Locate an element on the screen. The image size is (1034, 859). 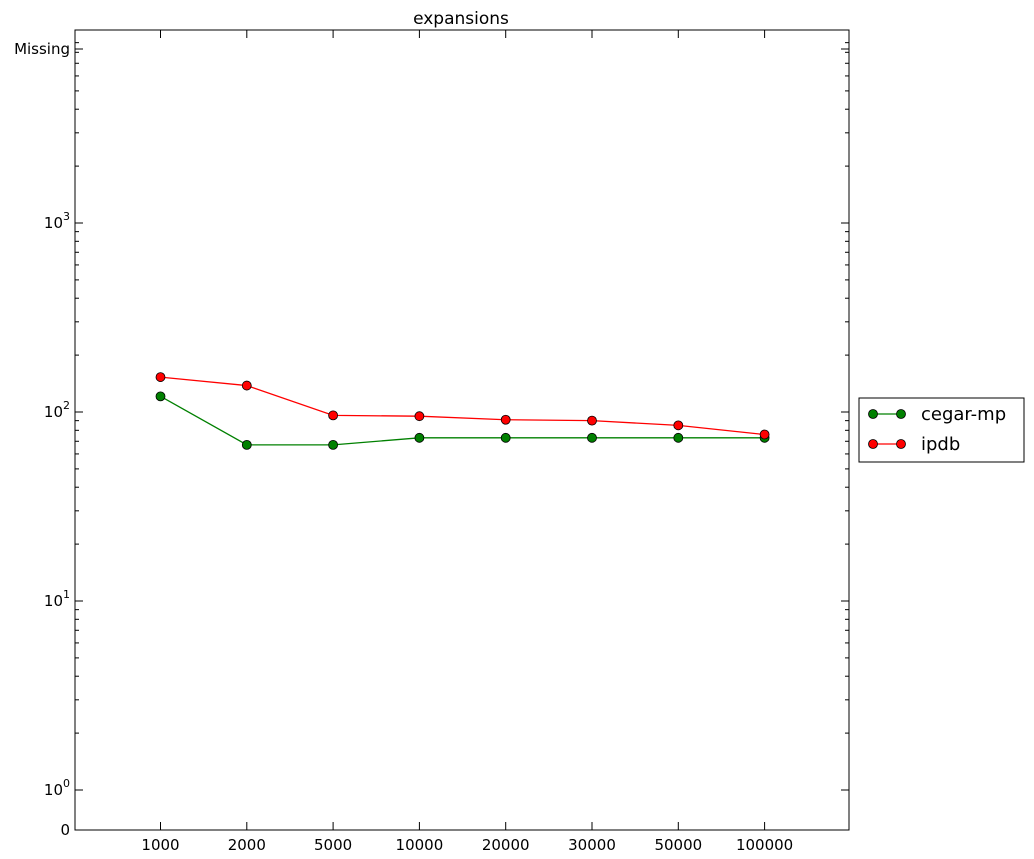
x-tick-label: 10000 is located at coordinates (420, 845).